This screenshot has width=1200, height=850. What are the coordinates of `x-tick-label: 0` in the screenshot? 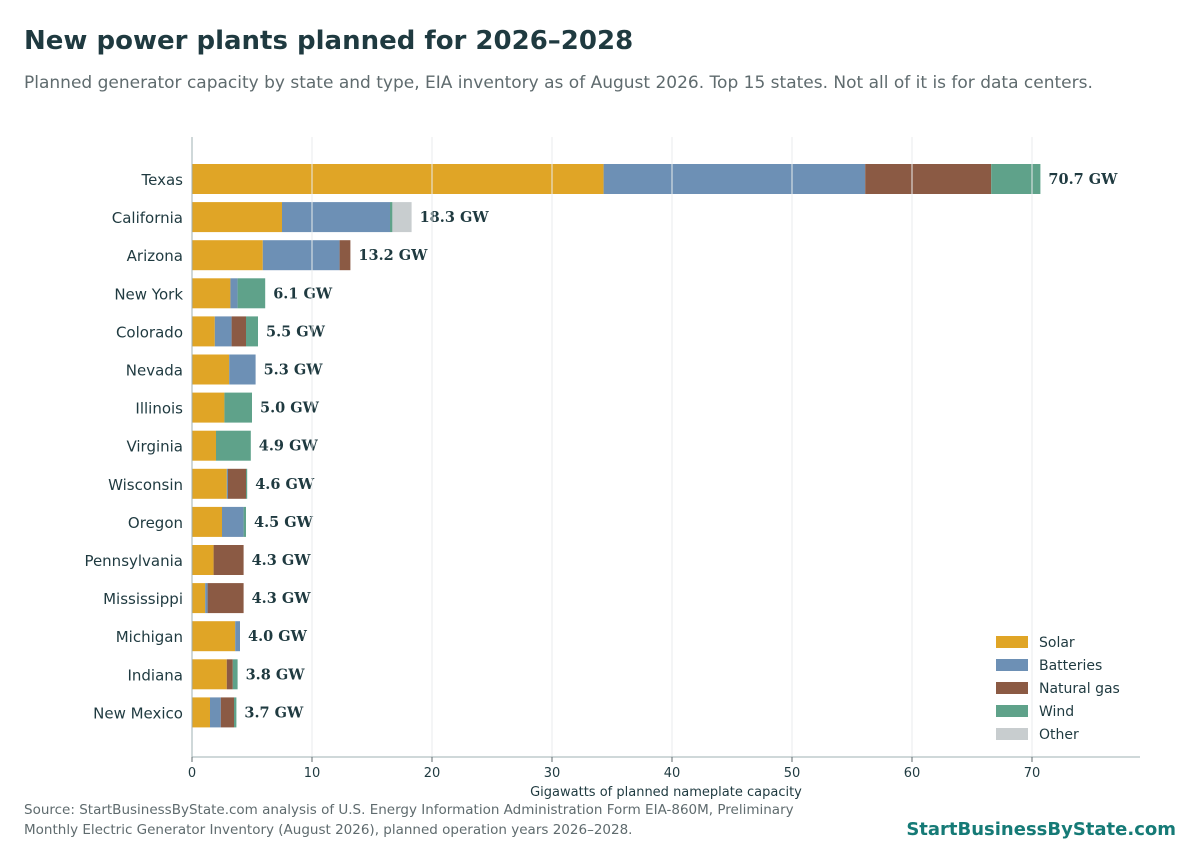 It's located at (192, 773).